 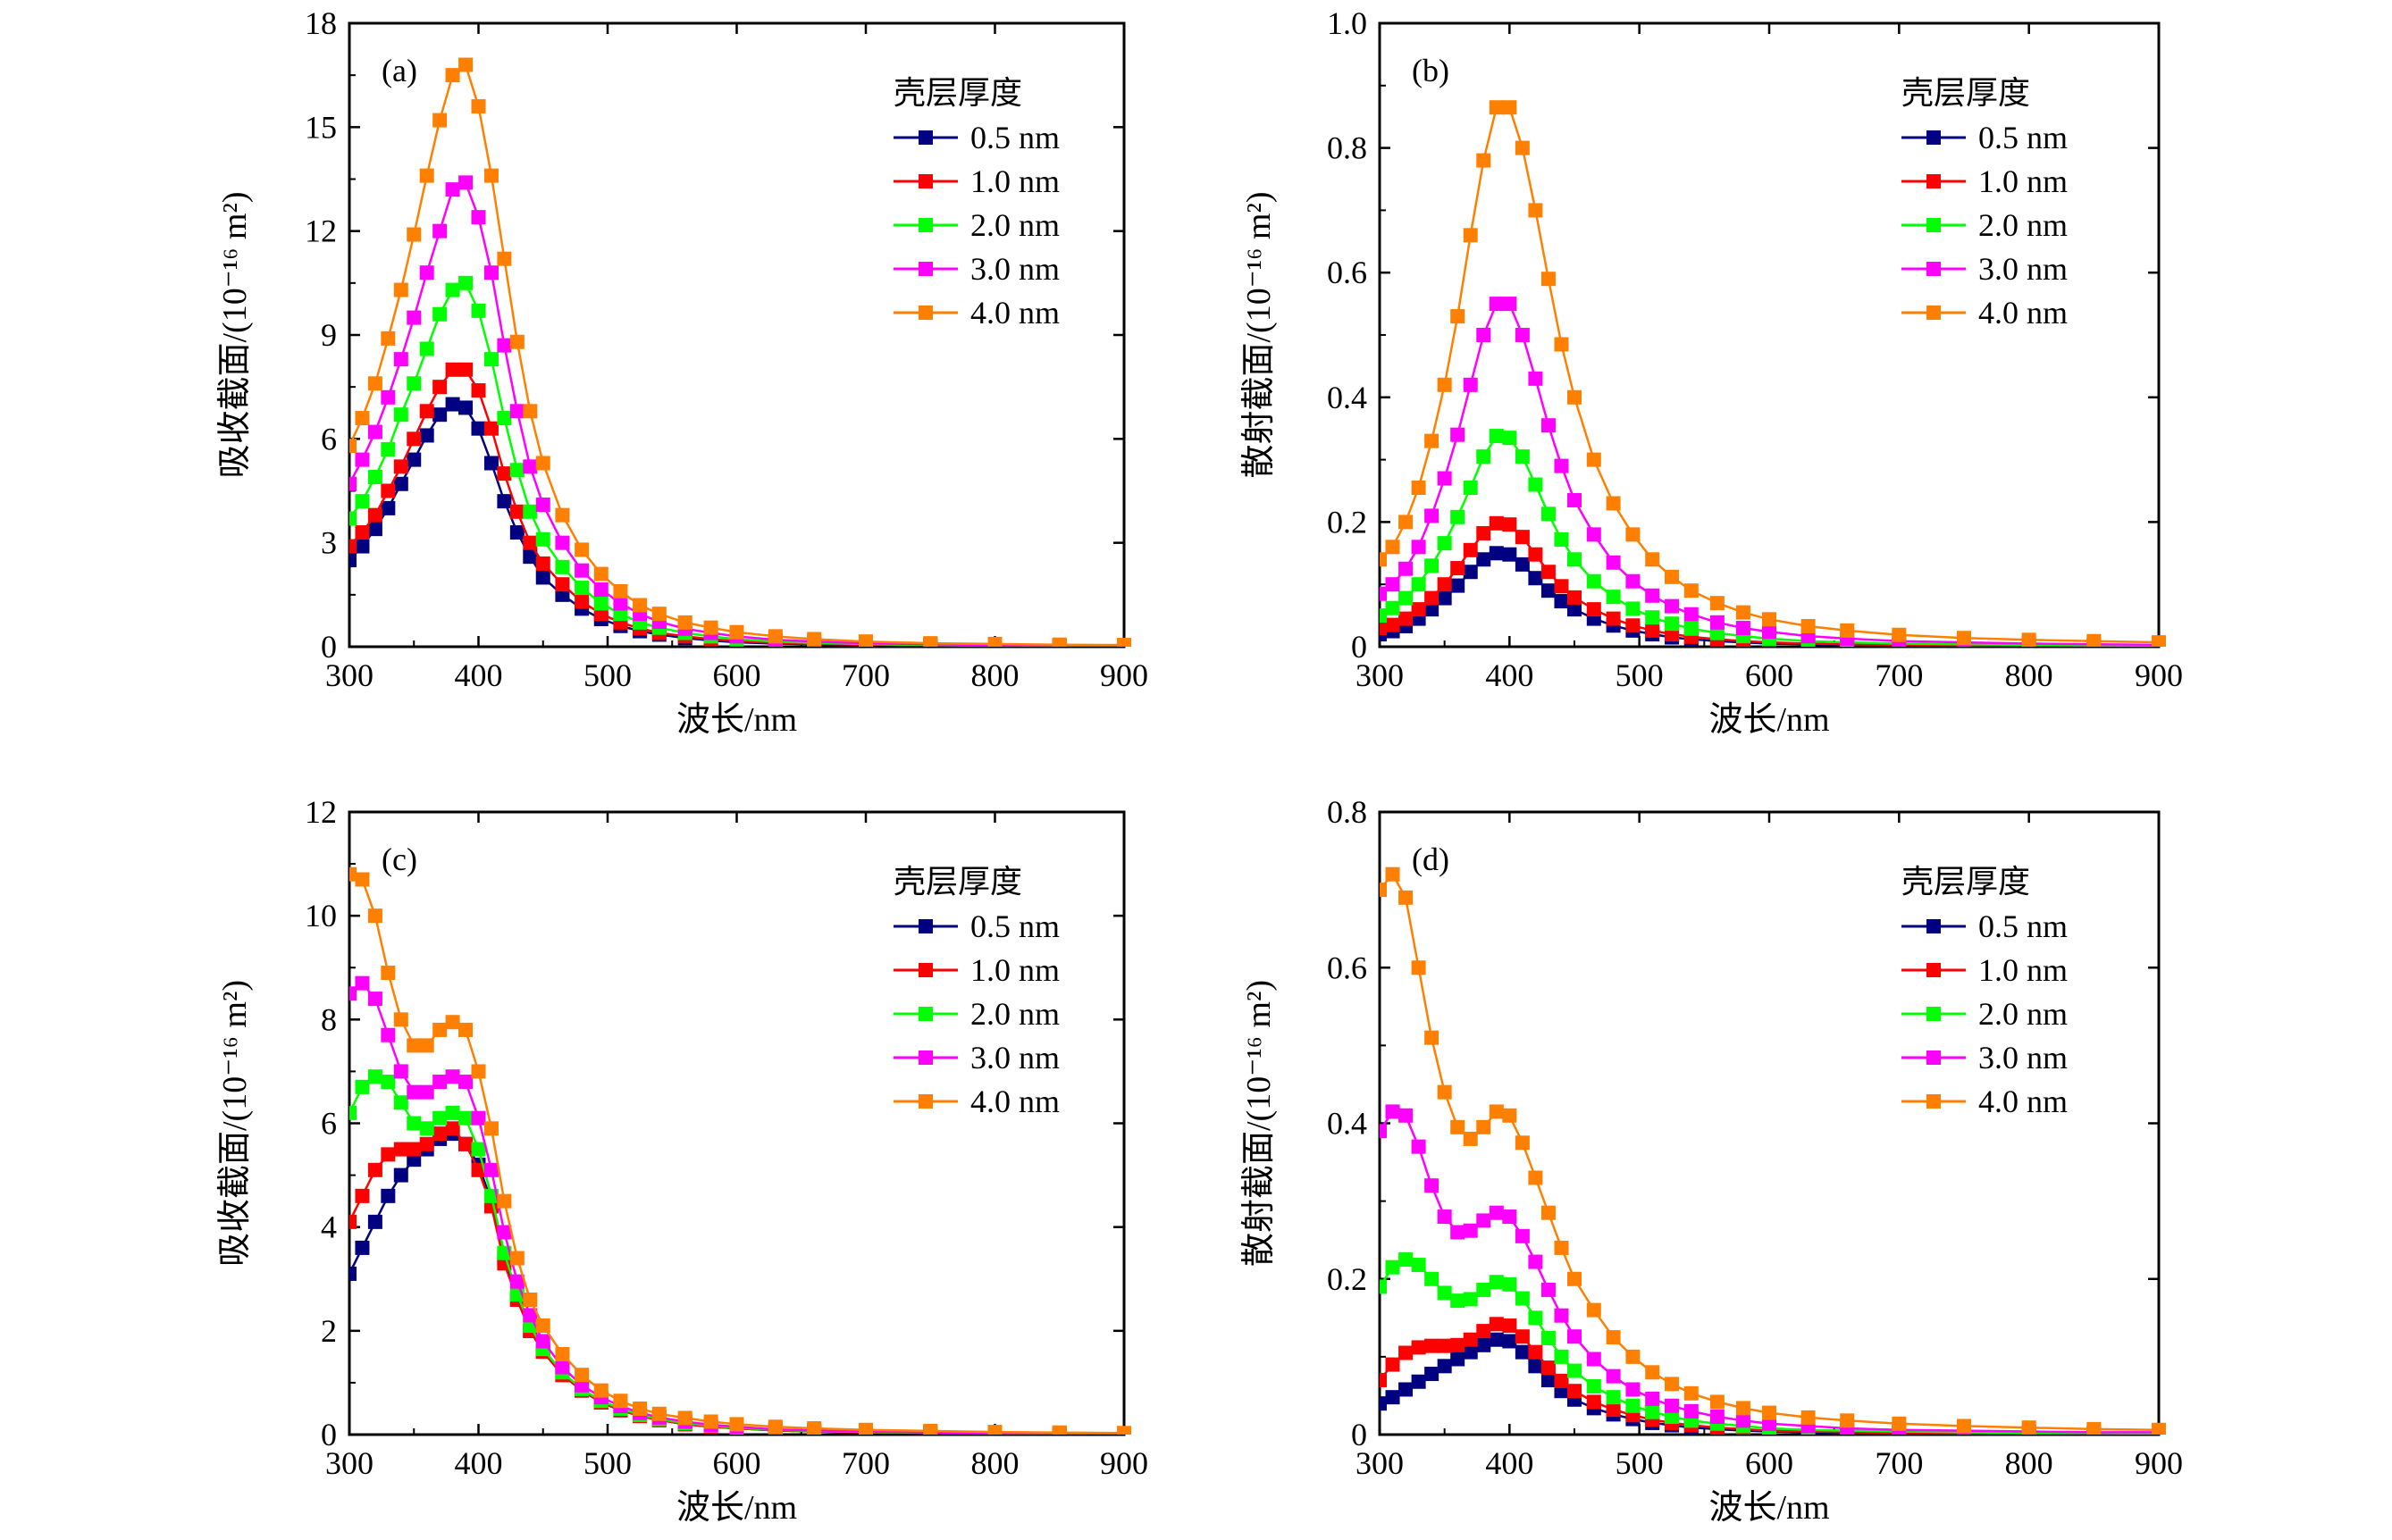 What do you see at coordinates (2023, 1057) in the screenshot?
I see `legend-label: 3.0 nm` at bounding box center [2023, 1057].